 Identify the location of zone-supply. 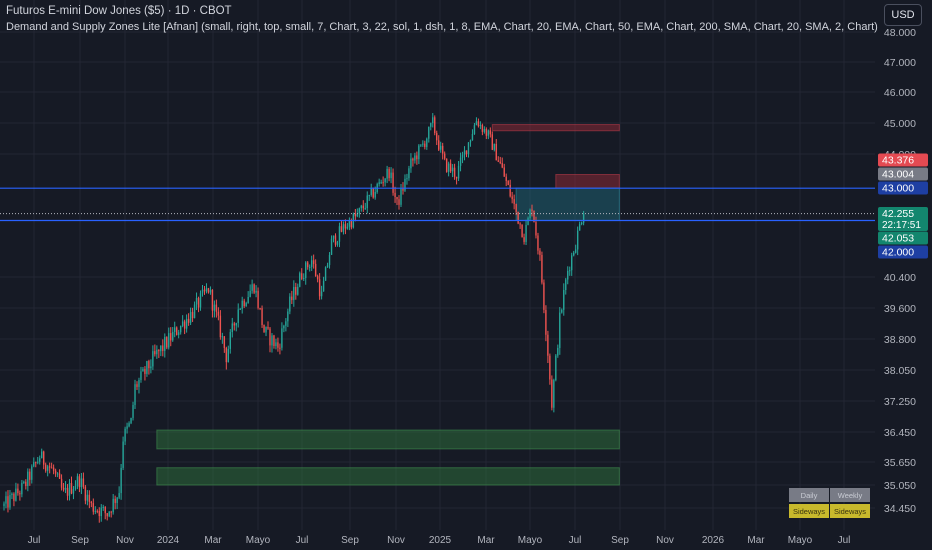
(555, 128).